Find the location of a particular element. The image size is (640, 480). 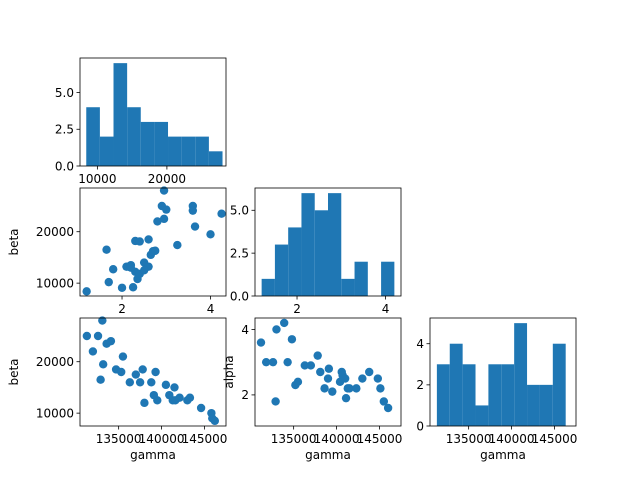

y-tick-label: 0 is located at coordinates (420, 426).